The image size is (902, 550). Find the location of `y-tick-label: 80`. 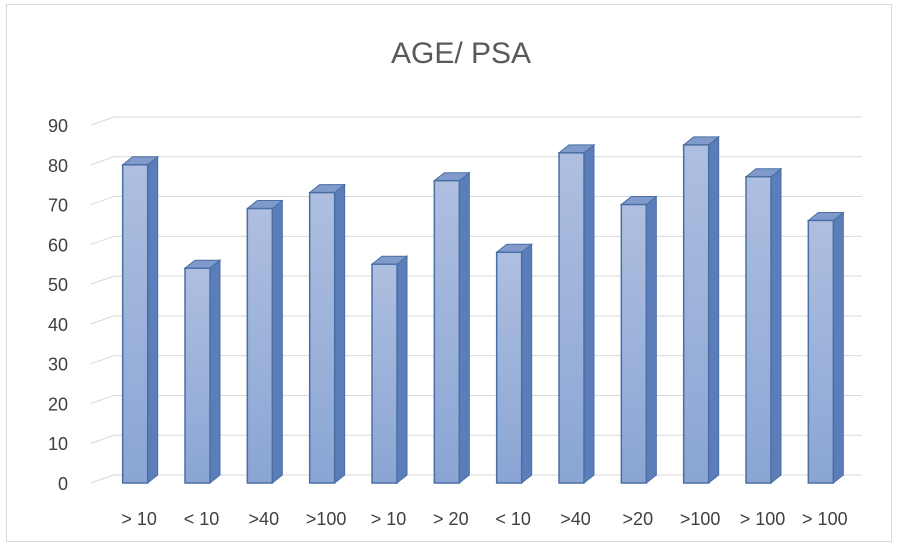

y-tick-label: 80 is located at coordinates (58, 166).